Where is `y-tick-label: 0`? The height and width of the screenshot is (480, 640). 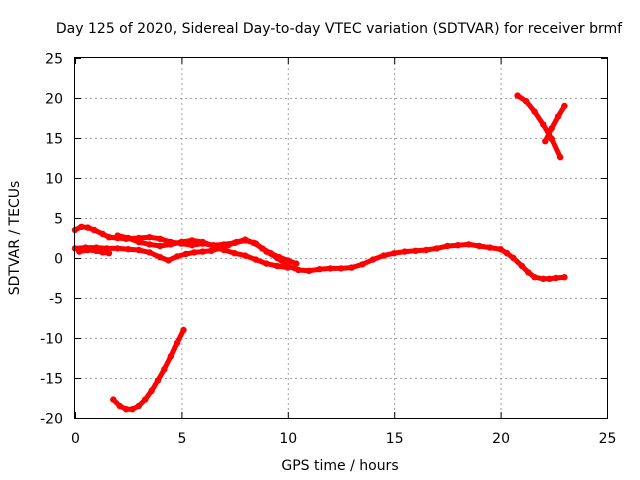 y-tick-label: 0 is located at coordinates (58, 260).